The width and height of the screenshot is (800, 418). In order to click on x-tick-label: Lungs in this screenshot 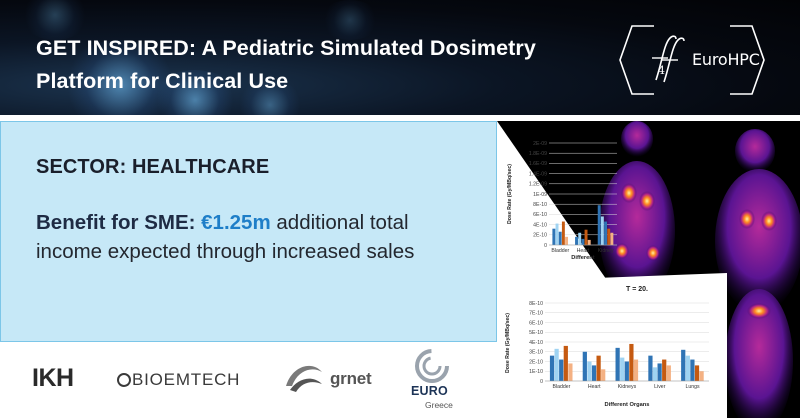, I will do `click(693, 387)`.